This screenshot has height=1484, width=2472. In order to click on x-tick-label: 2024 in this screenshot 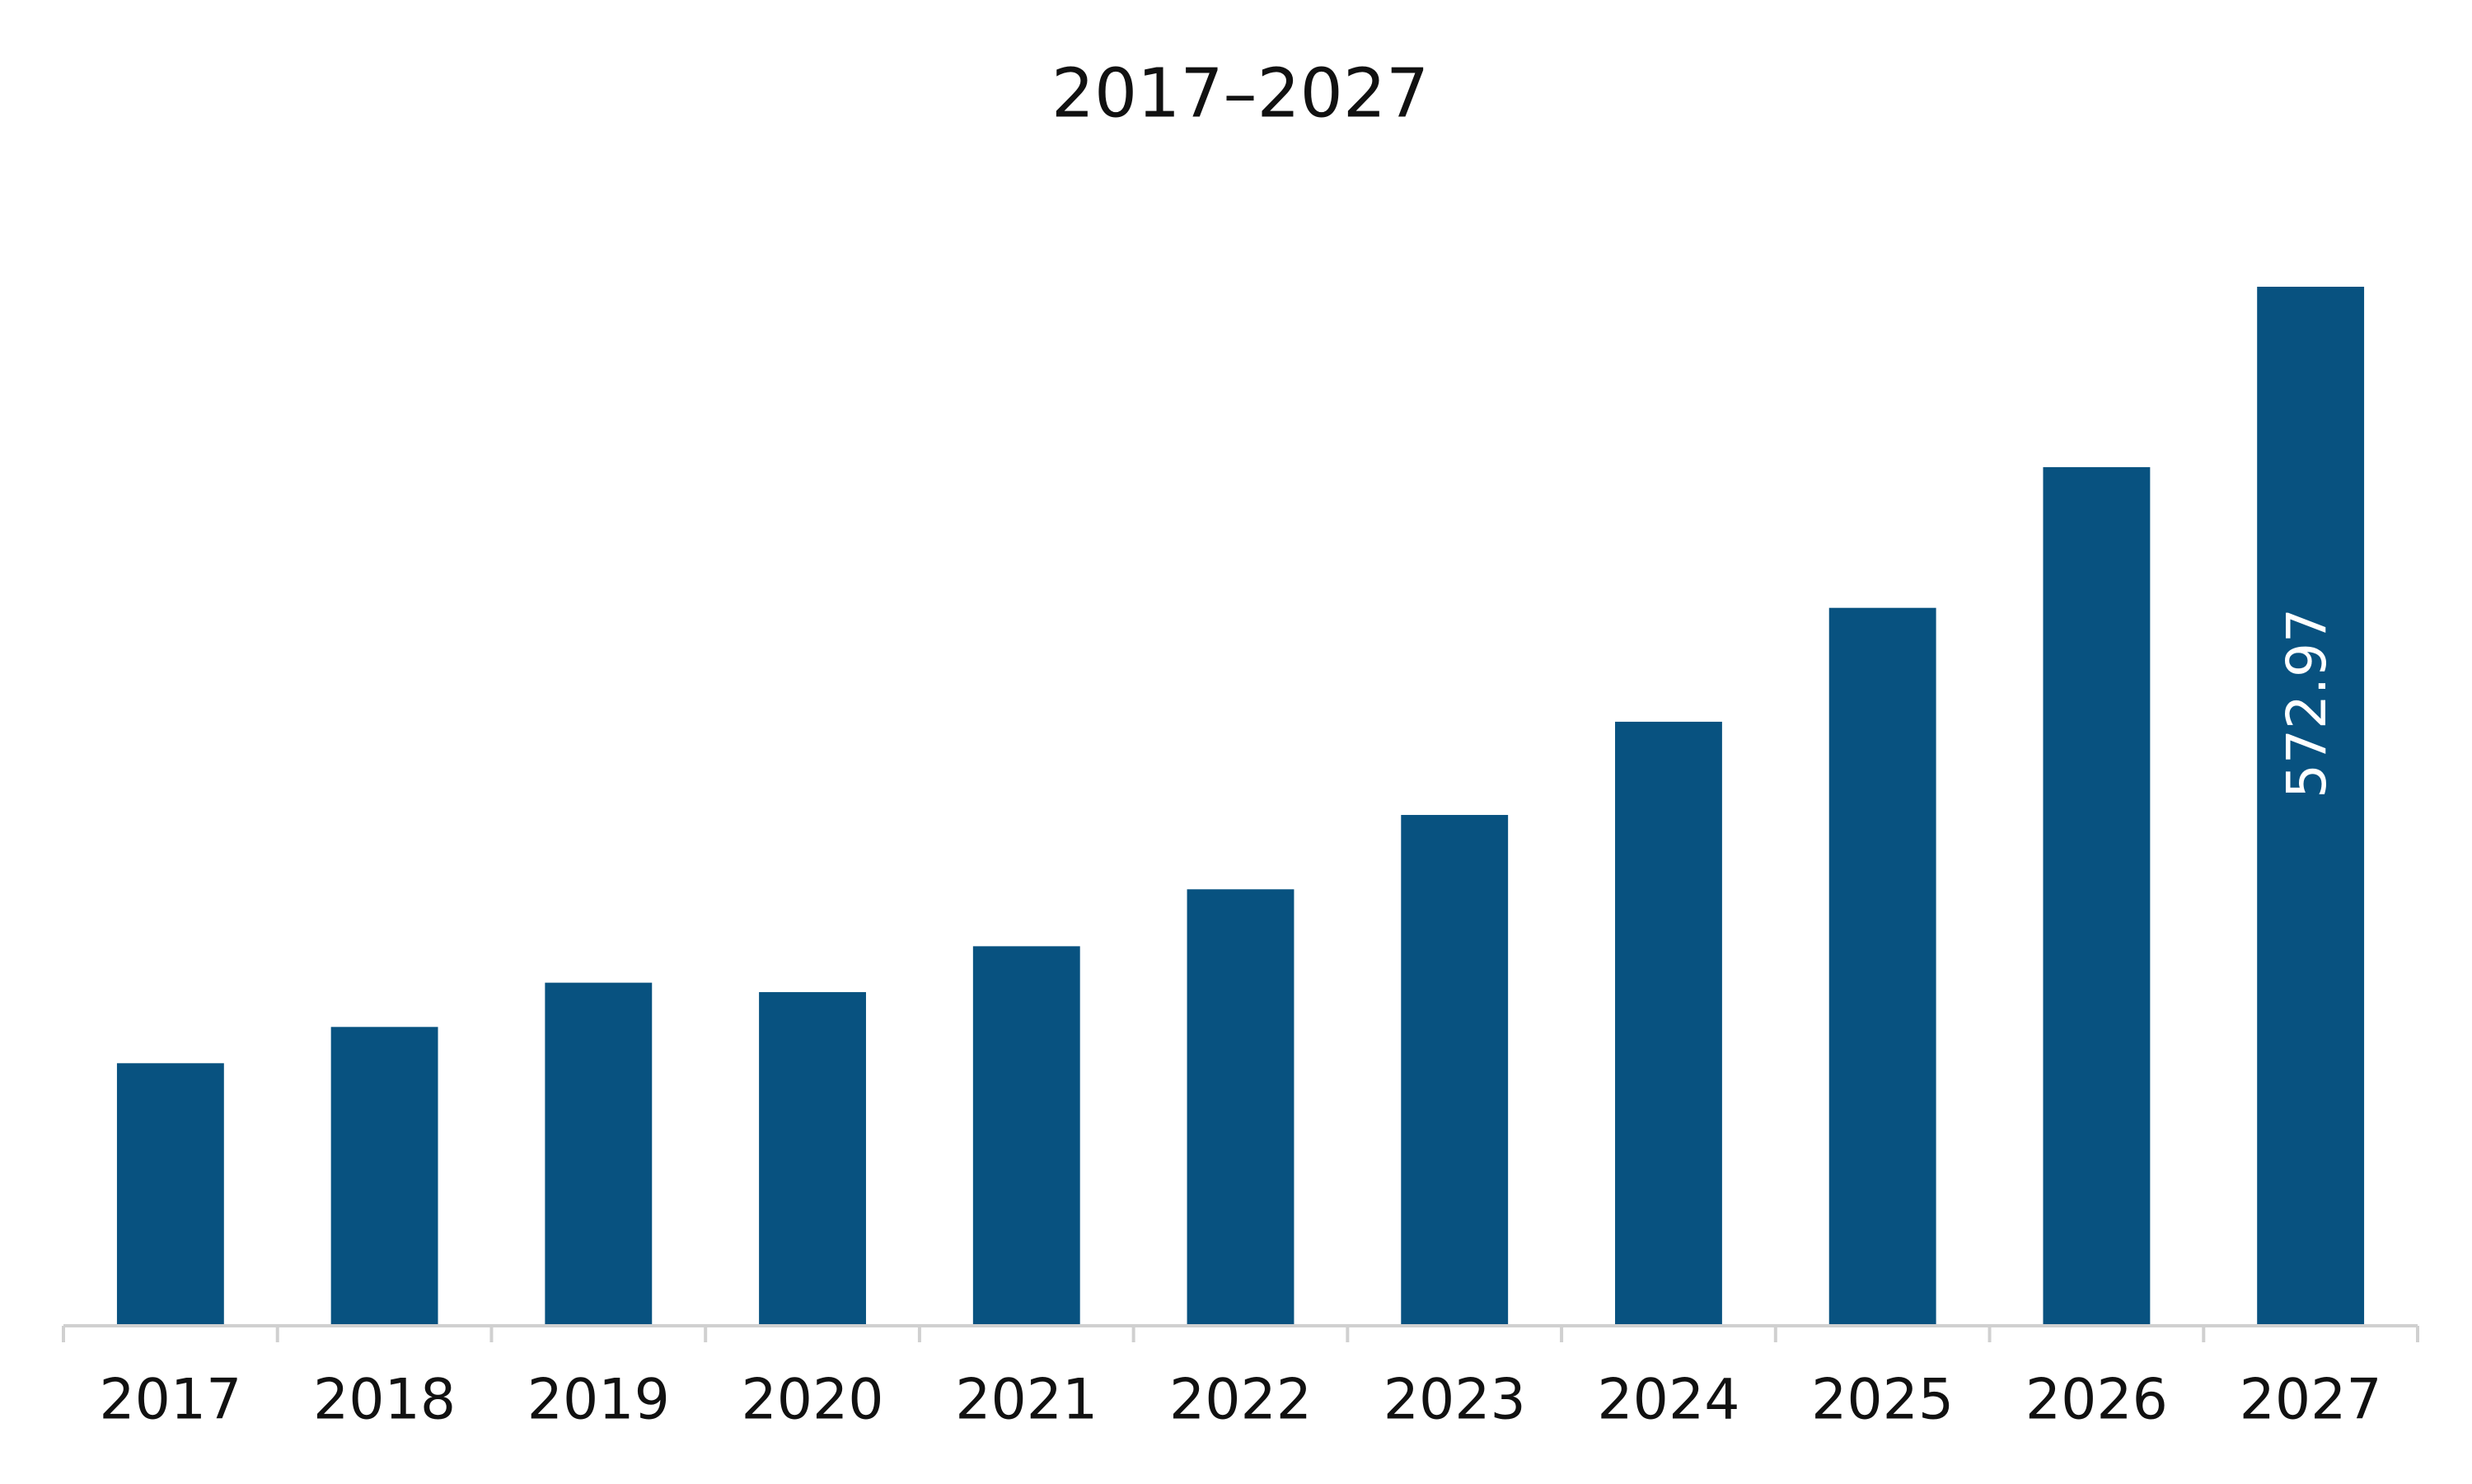, I will do `click(1668, 1401)`.